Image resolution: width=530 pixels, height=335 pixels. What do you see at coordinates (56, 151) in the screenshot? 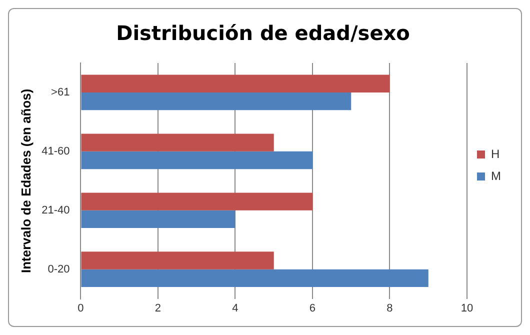
I see `y-tick-label: 41-60` at bounding box center [56, 151].